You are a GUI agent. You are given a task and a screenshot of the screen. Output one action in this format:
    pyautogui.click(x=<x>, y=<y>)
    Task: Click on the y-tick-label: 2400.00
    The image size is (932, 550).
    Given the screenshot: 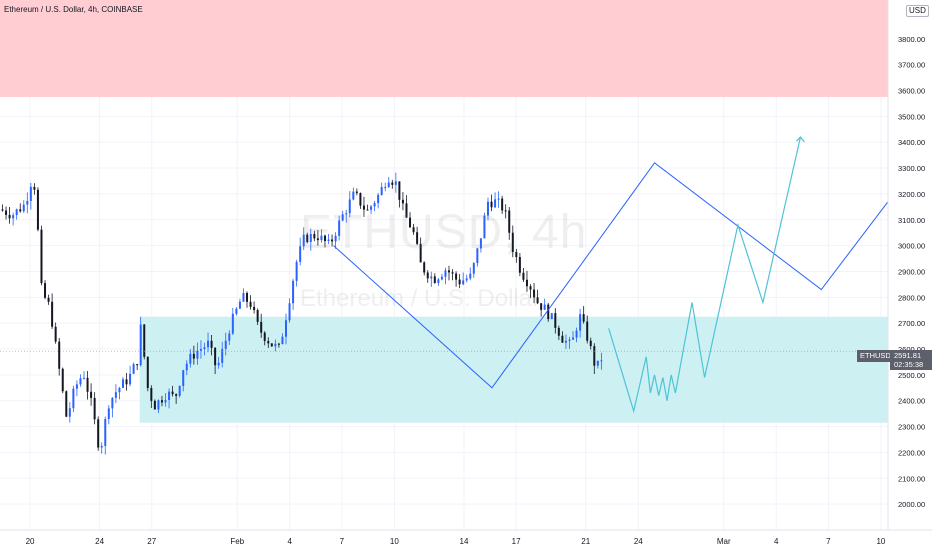 What is the action you would take?
    pyautogui.click(x=911, y=401)
    